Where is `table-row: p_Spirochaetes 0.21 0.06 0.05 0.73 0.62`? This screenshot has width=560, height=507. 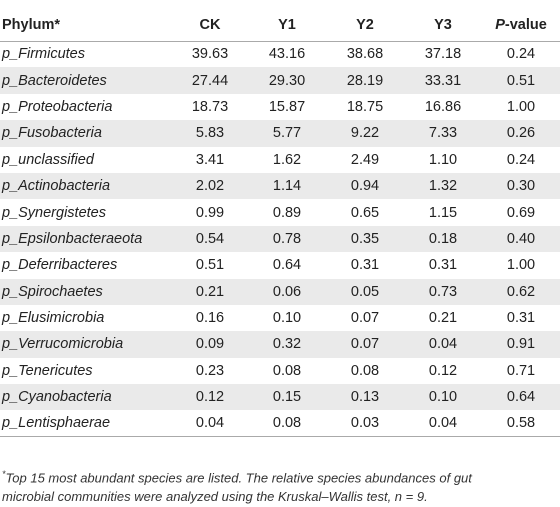
table-row: p_Spirochaetes 0.21 0.06 0.05 0.73 0.62 is located at coordinates (280, 291).